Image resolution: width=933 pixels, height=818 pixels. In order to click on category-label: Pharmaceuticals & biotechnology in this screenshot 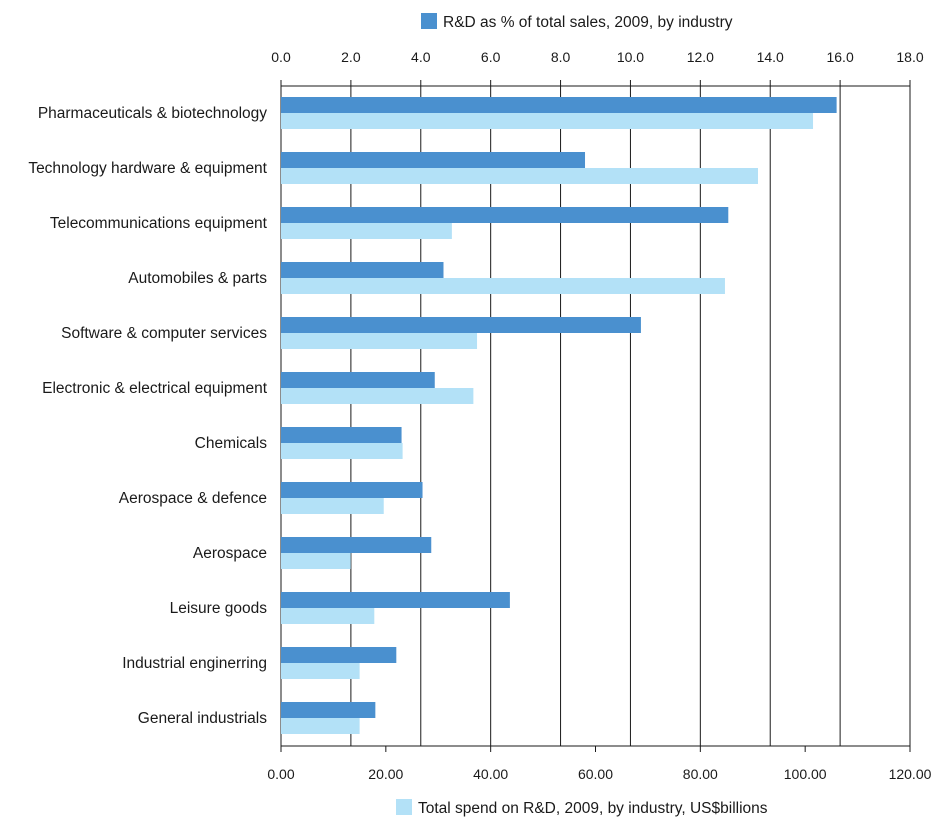, I will do `click(152, 113)`.